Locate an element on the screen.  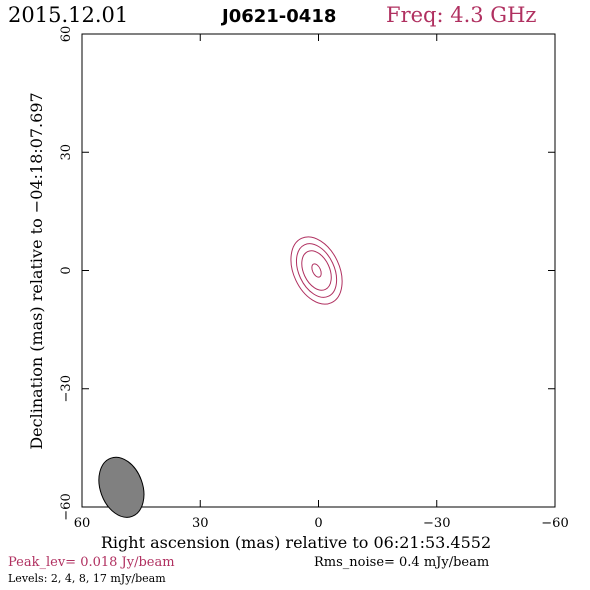
y-tick-label: 30 is located at coordinates (66, 152).